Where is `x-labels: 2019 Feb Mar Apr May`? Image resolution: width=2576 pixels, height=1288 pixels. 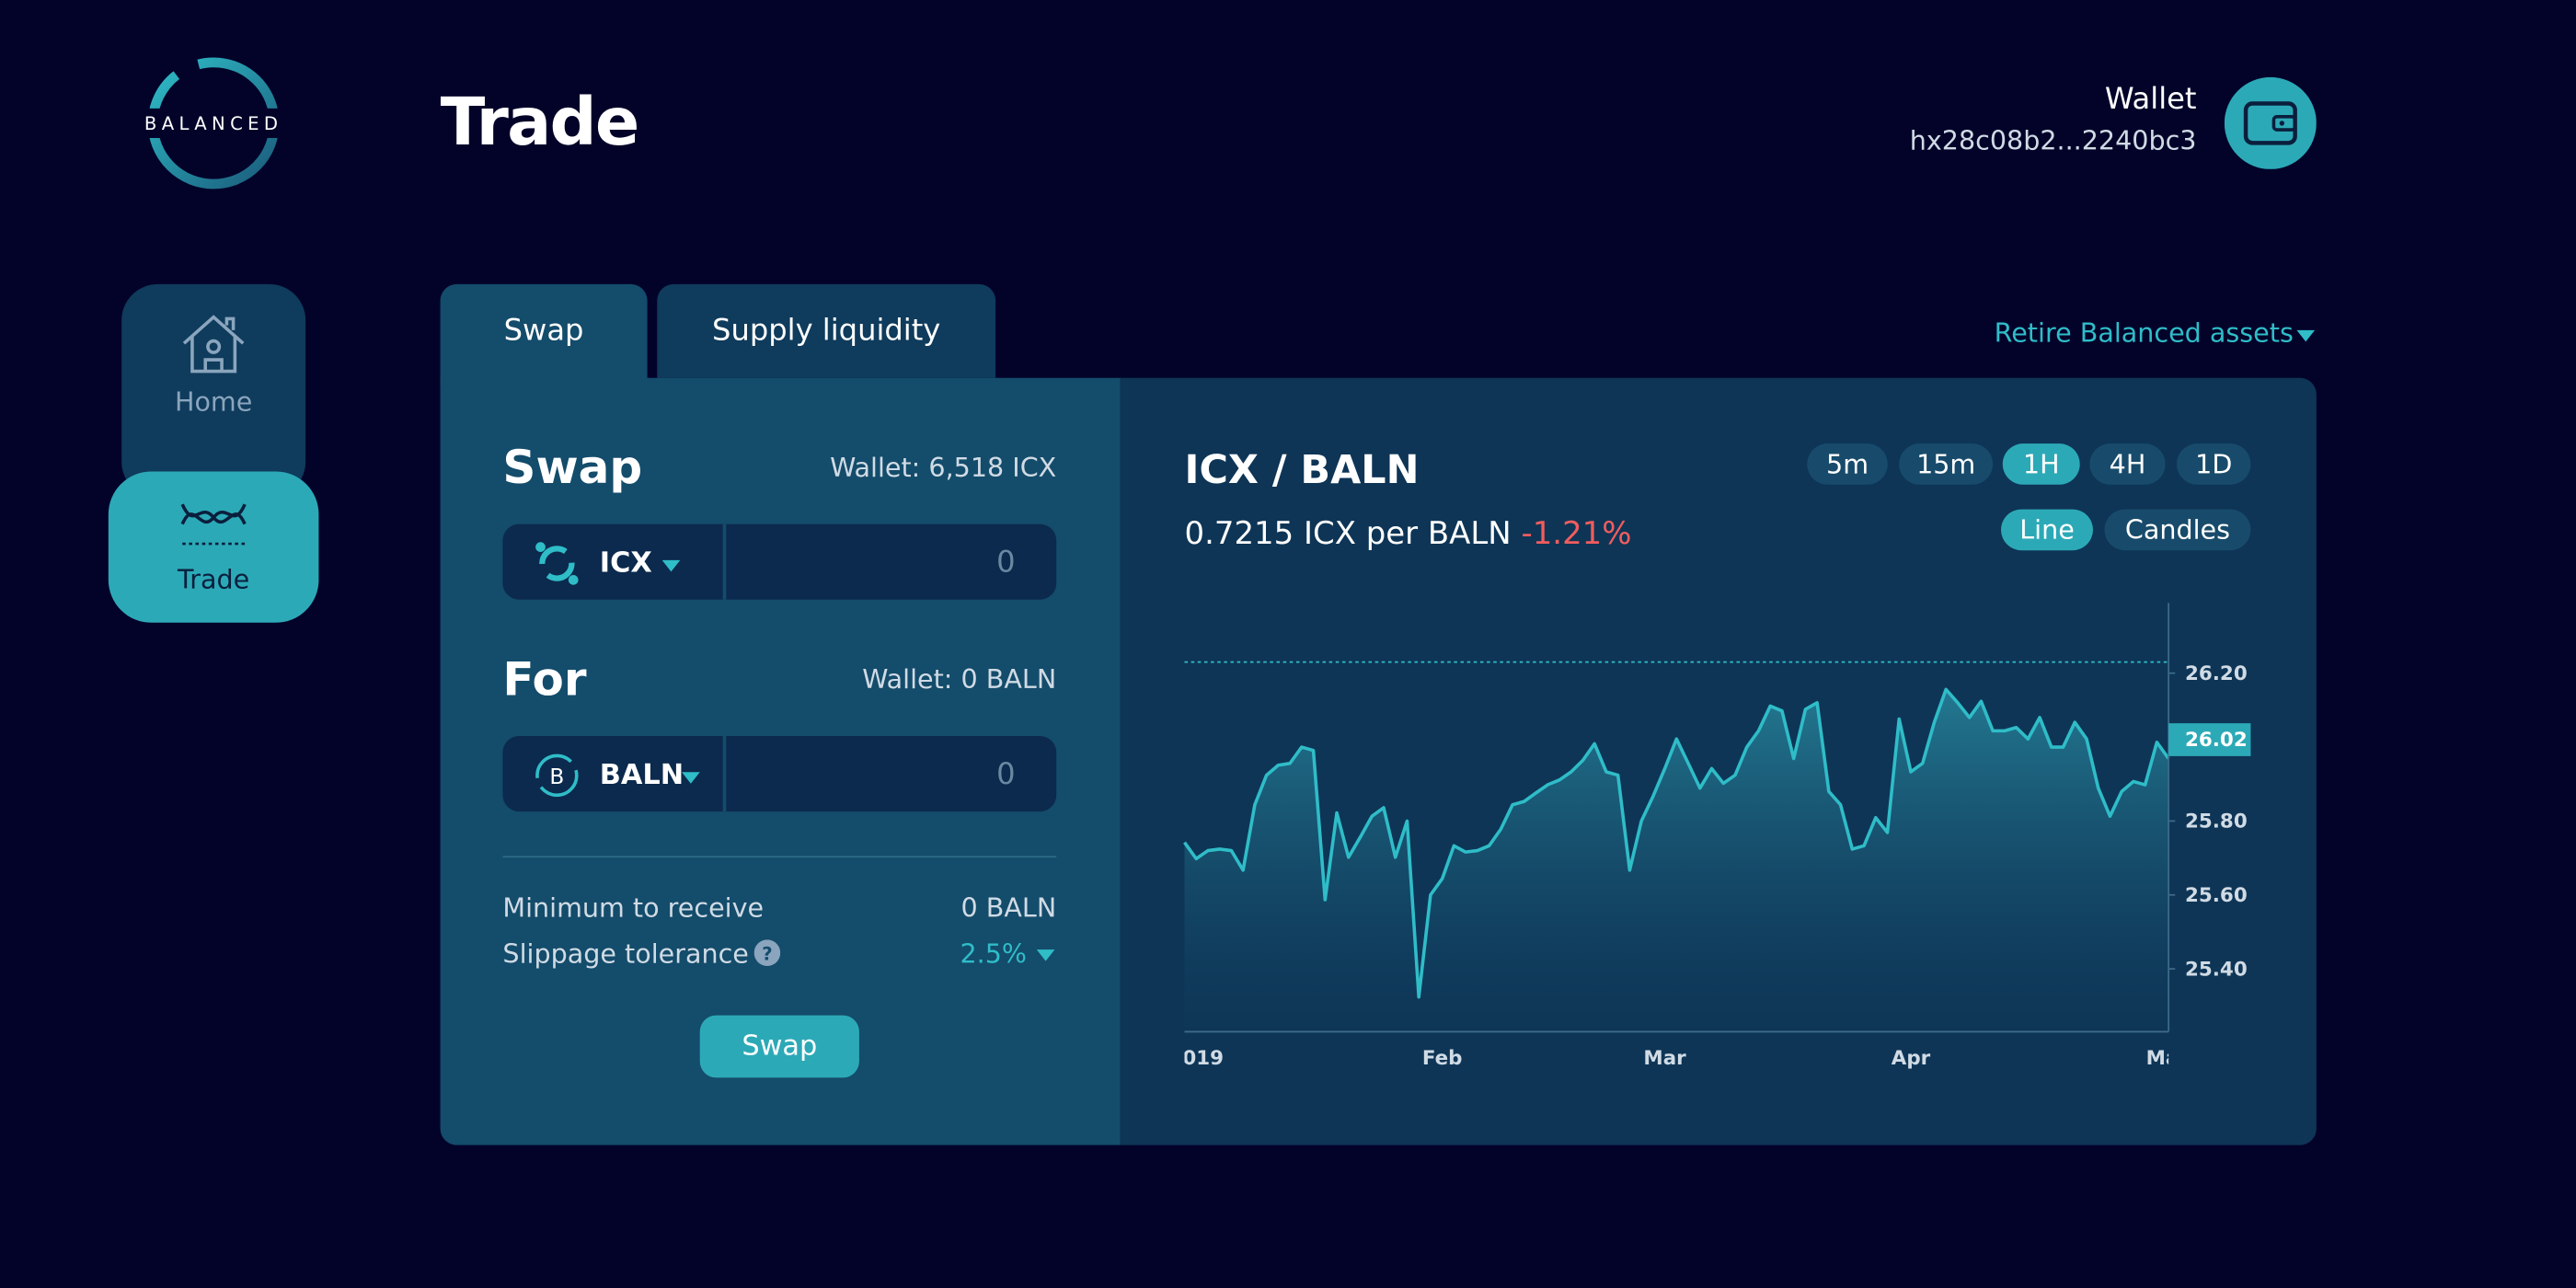
x-labels: 2019 Feb Mar Apr May is located at coordinates (1679, 1058).